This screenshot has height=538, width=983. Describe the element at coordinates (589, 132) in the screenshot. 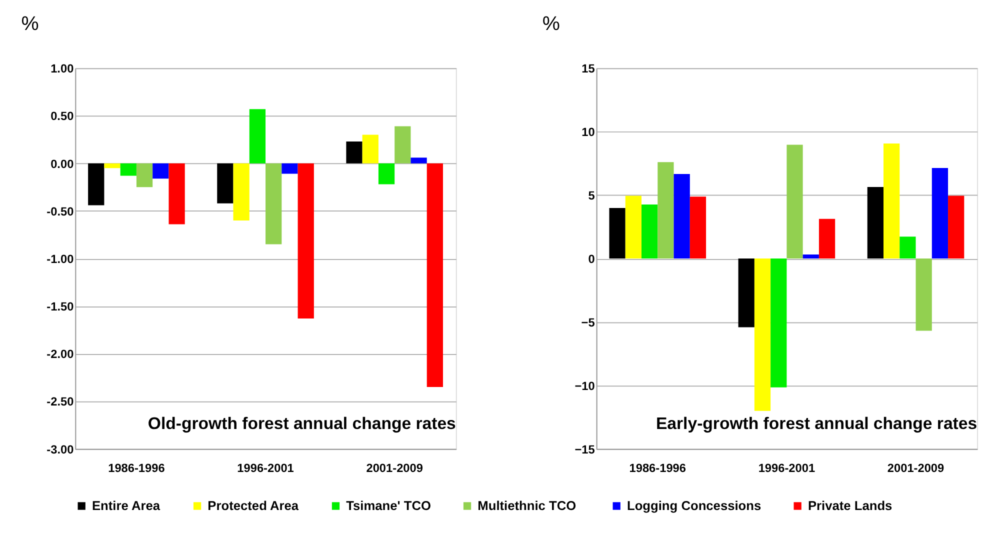

I see `y-tick-label: 10` at that location.